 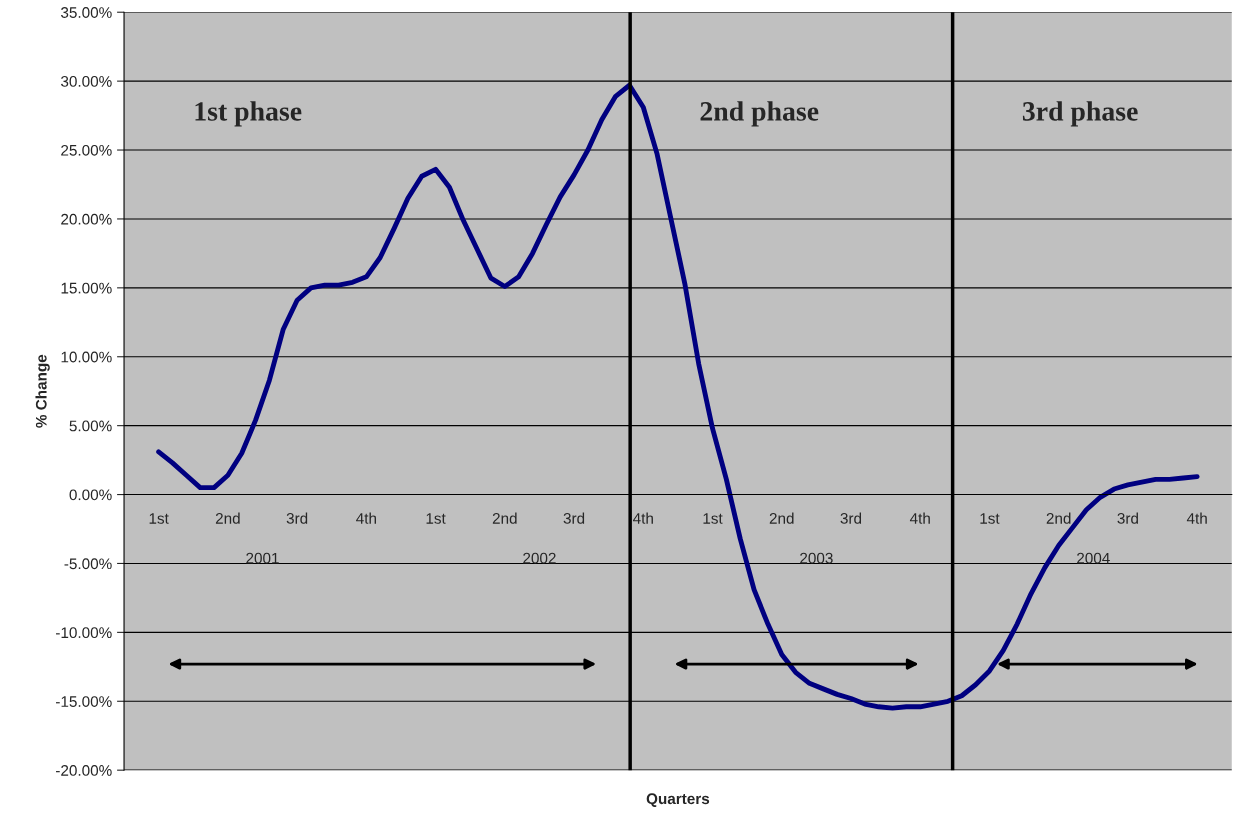 I want to click on y-tick-label: 0.00%, so click(x=90, y=495).